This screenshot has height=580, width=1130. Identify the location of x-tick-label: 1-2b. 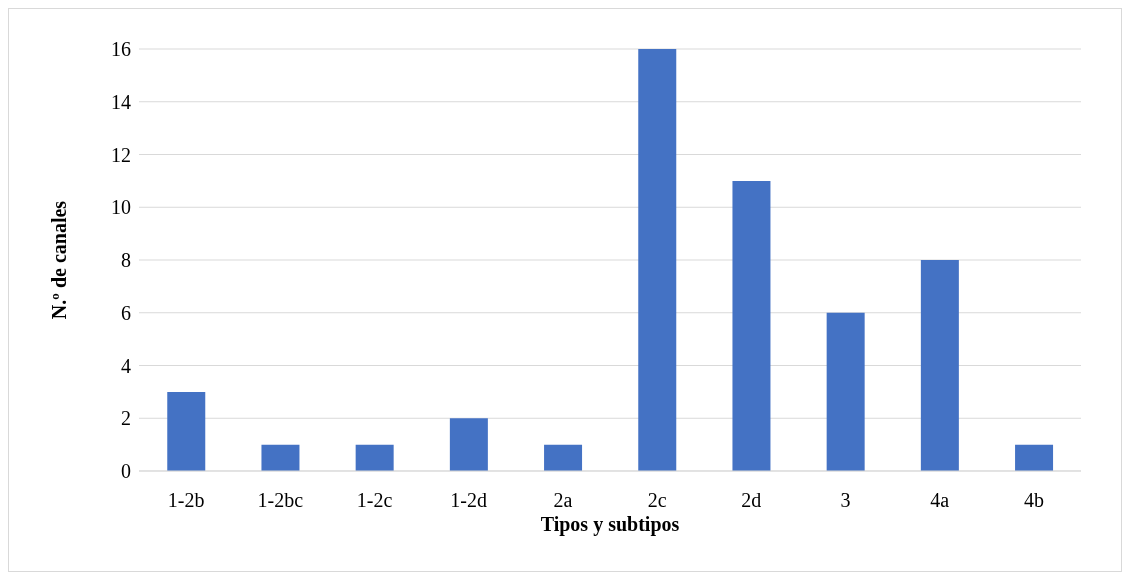
(186, 500).